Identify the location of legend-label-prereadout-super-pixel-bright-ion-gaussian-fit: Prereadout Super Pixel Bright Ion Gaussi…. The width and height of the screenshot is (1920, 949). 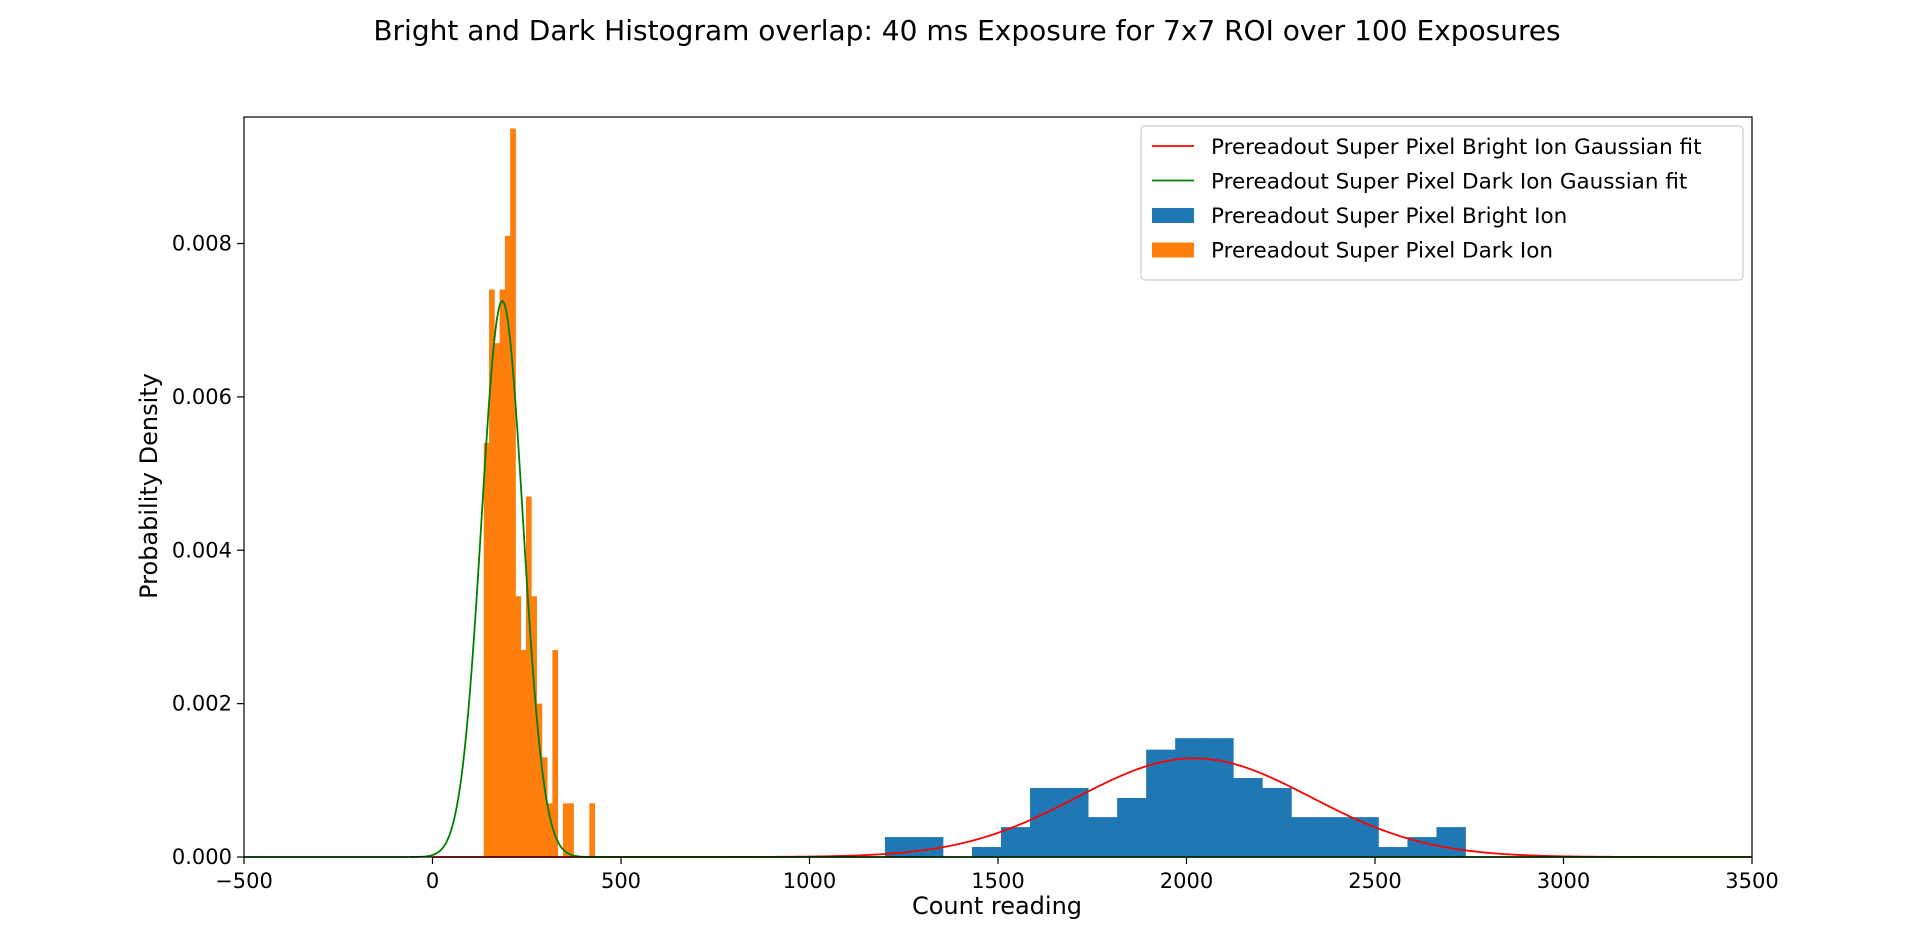
(1456, 147).